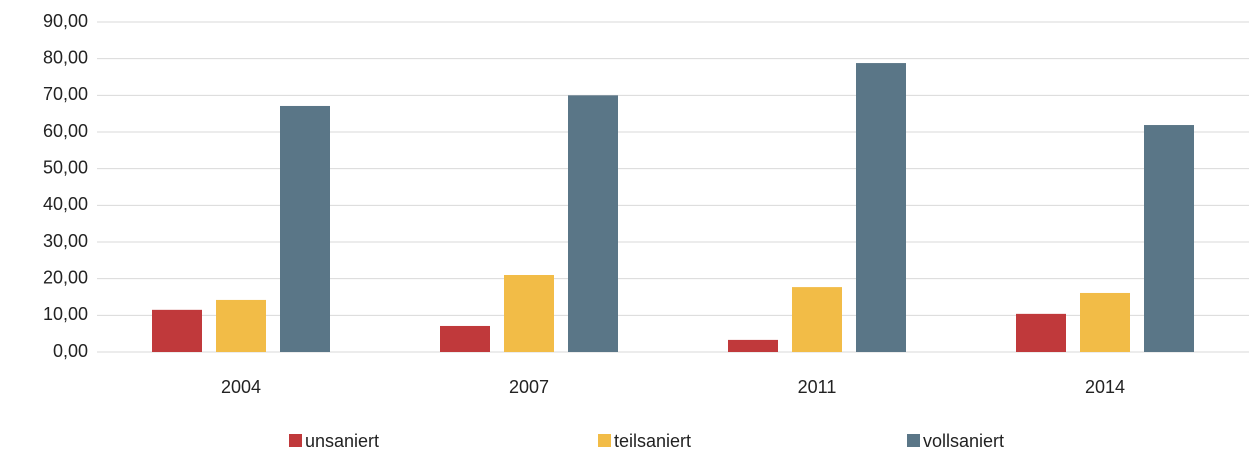 The image size is (1259, 456). I want to click on y-tick-label: 40,00, so click(65, 204).